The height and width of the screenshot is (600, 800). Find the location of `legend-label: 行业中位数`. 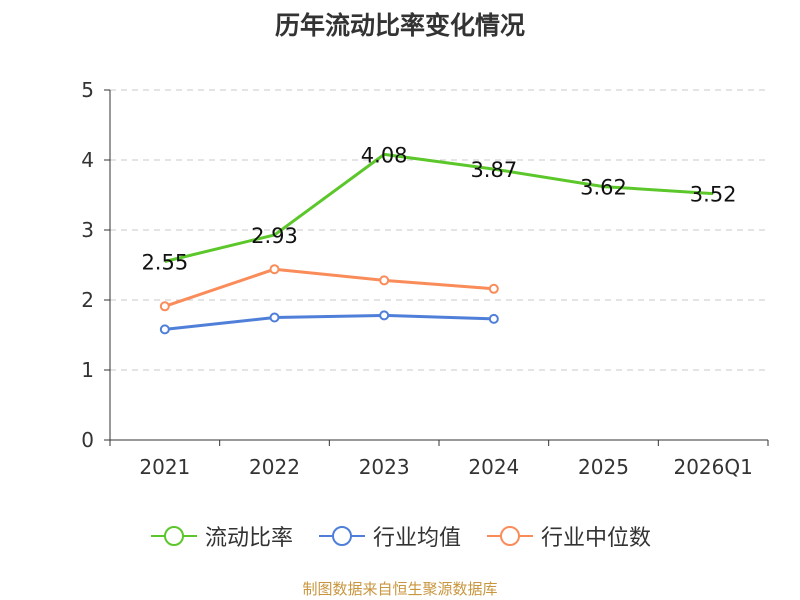

legend-label: 行业中位数 is located at coordinates (596, 538).